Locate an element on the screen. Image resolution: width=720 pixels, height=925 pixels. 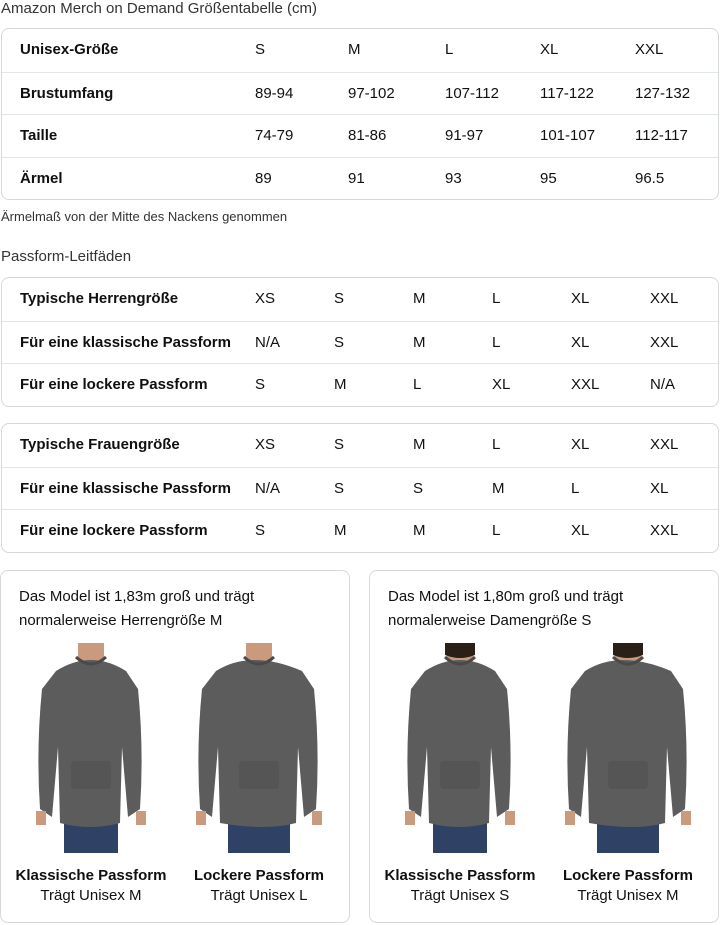
classic-fit-figure: Klassische Passform Trägt Unisex S is located at coordinates (460, 773).